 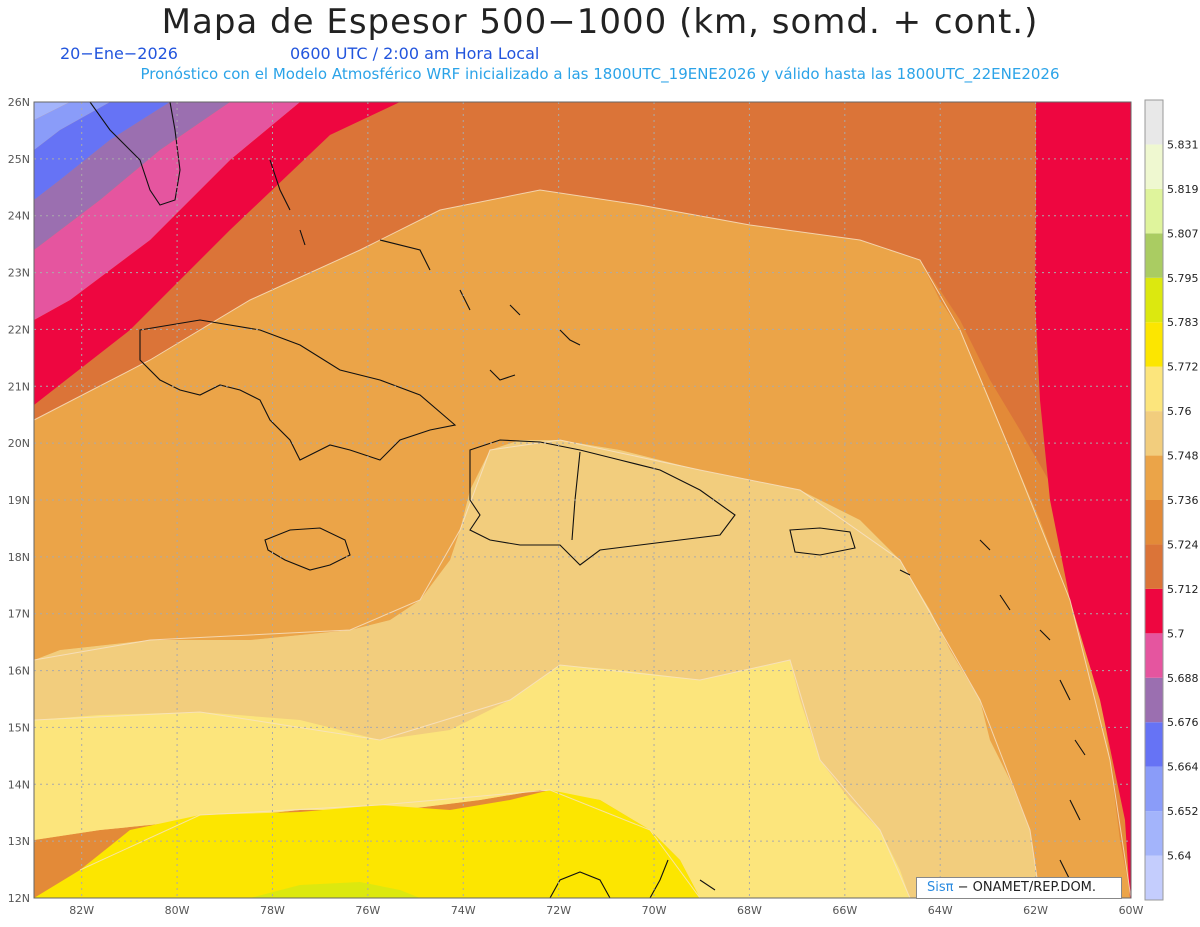 I want to click on lesser-antilles, so click(x=992, y=710).